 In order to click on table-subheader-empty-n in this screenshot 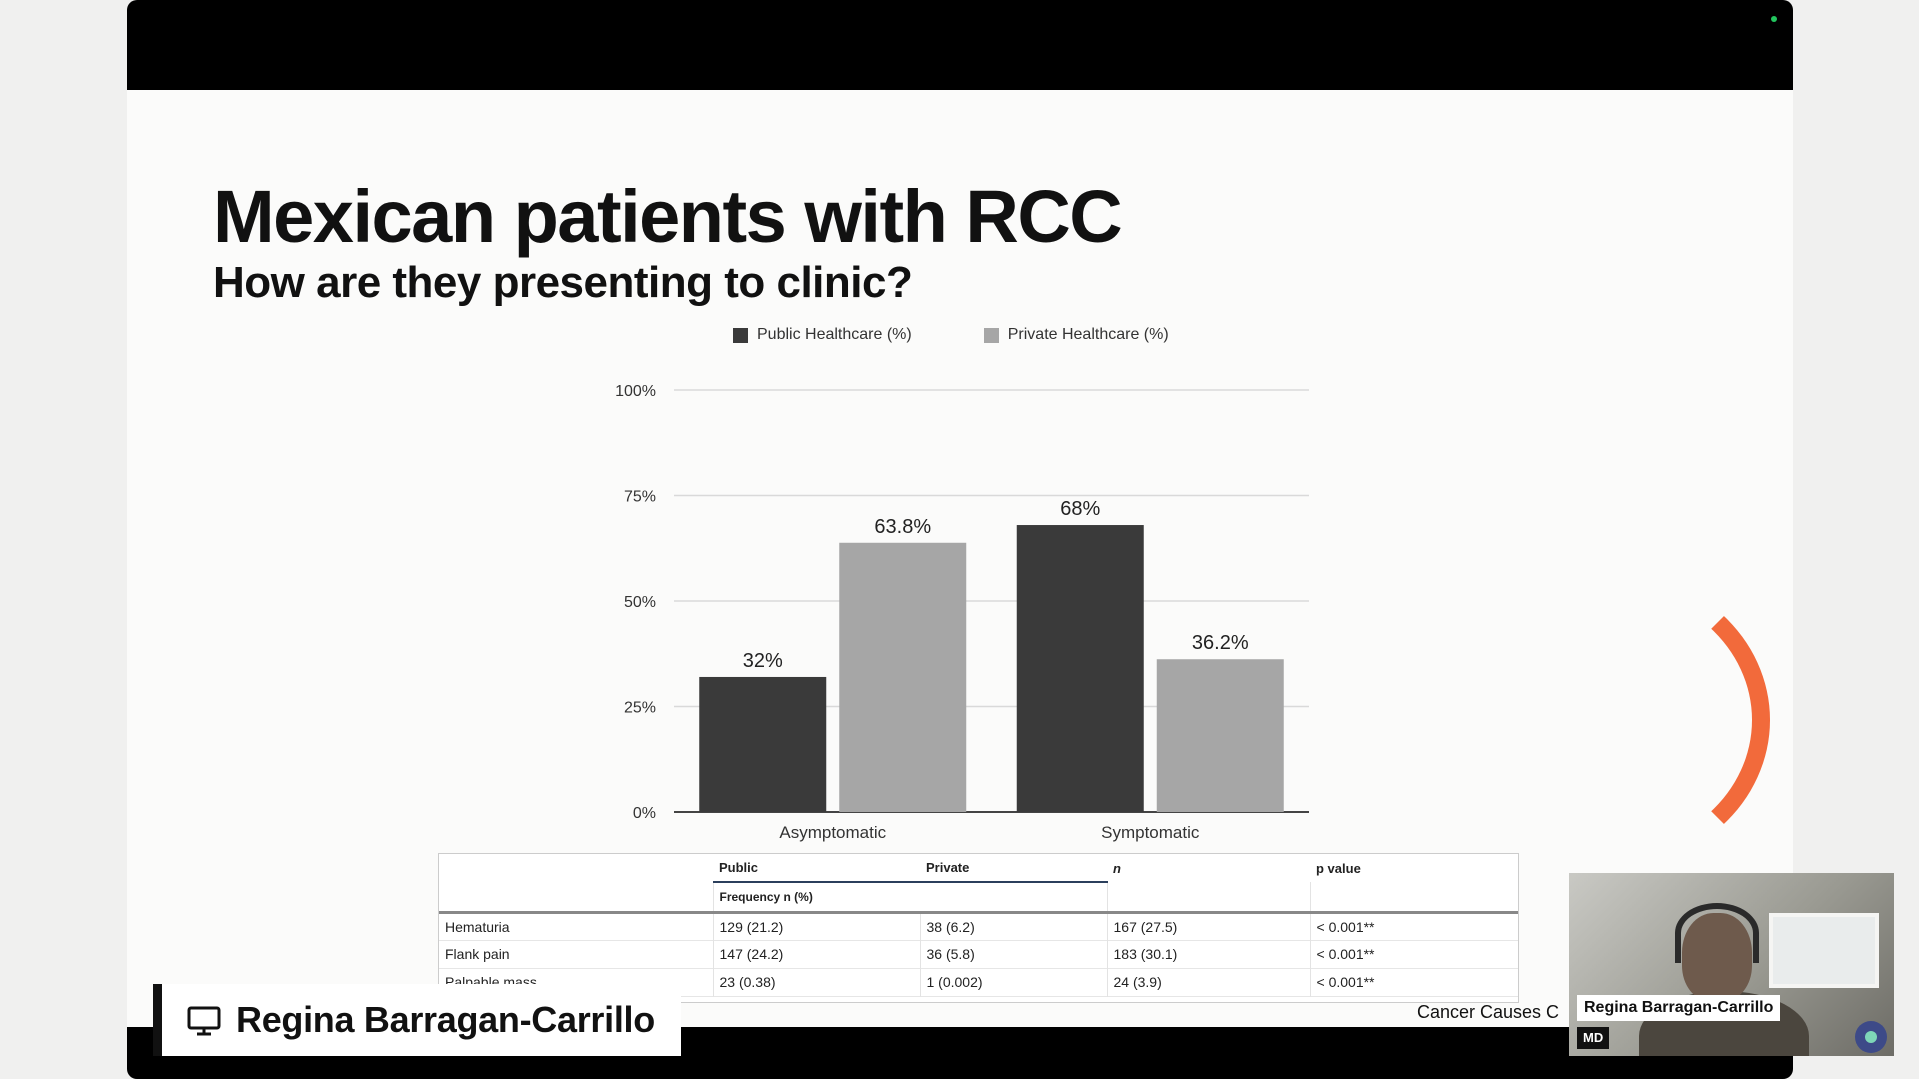, I will do `click(1208, 897)`.